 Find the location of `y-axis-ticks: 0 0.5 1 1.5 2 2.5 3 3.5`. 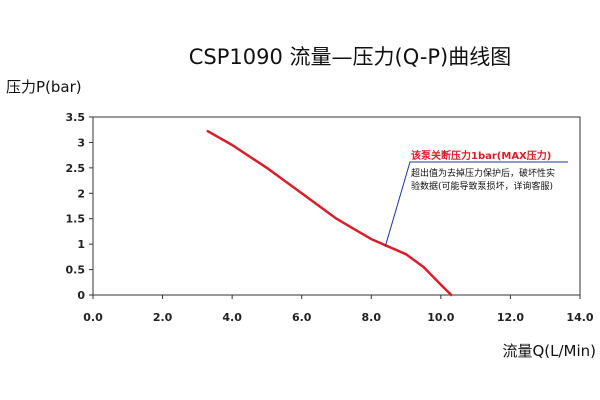

y-axis-ticks: 0 0.5 1 1.5 2 2.5 3 3.5 is located at coordinates (79, 206).